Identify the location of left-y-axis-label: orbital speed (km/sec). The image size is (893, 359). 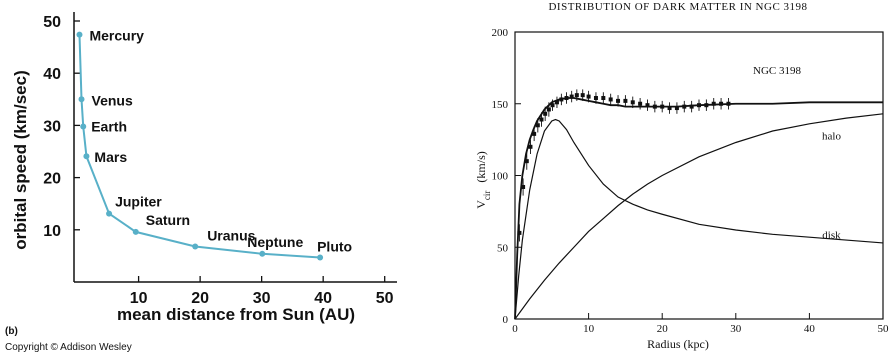
(20, 160).